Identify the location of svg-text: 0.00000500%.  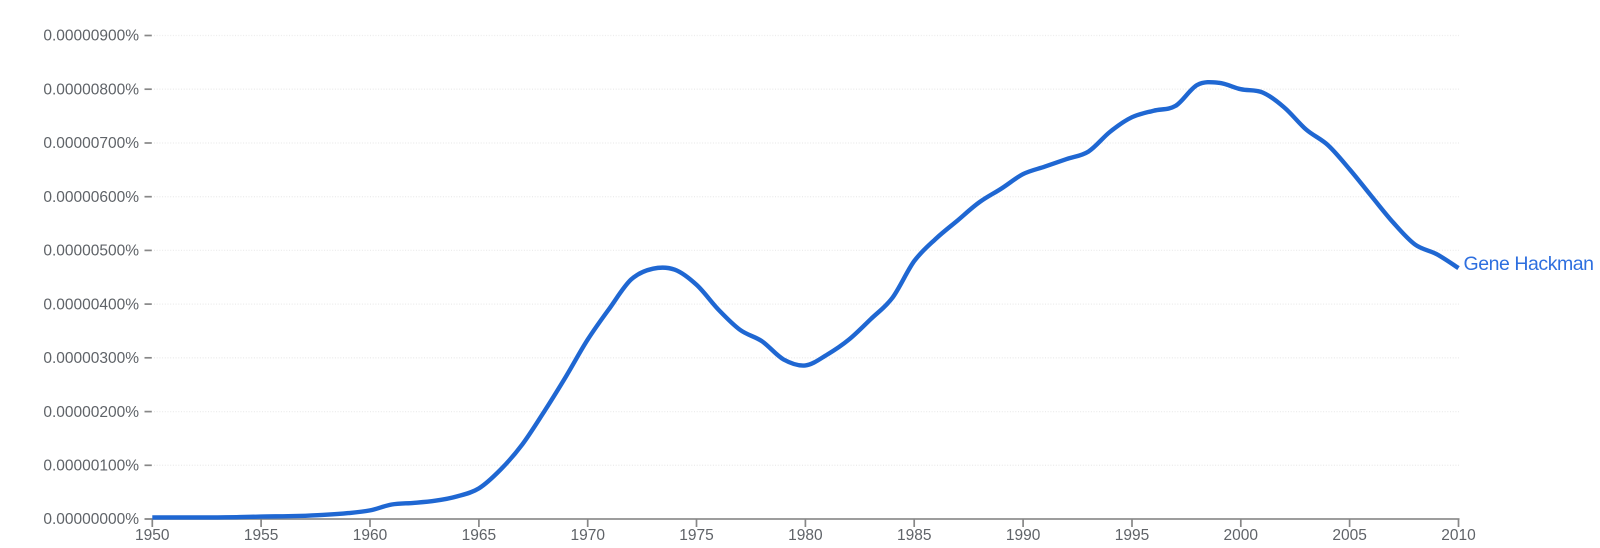
(91, 251).